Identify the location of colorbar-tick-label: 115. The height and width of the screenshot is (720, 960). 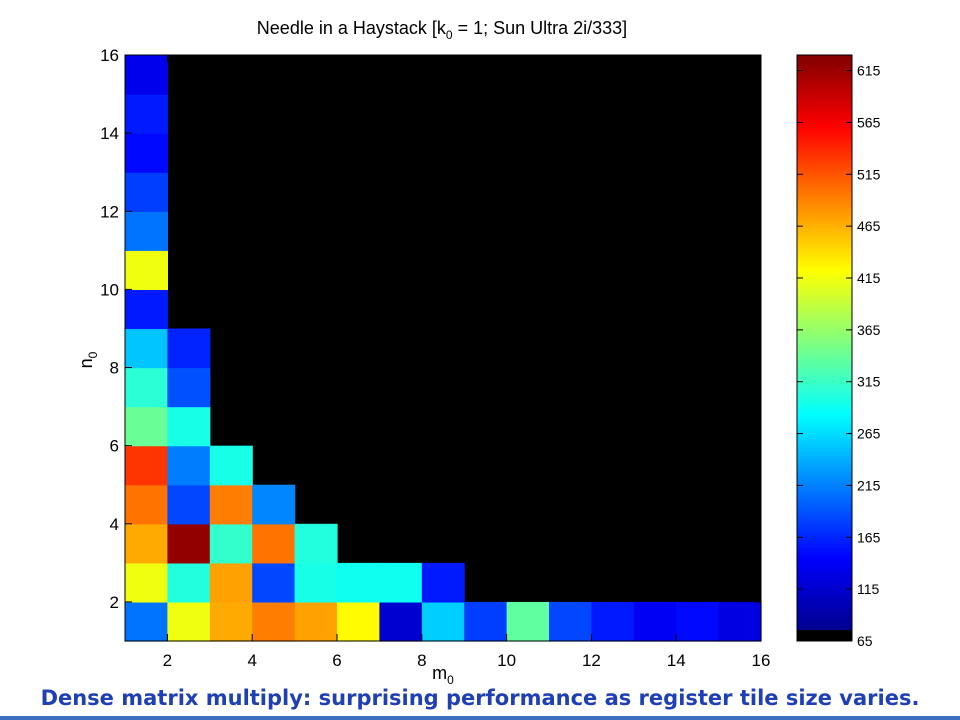
(868, 589).